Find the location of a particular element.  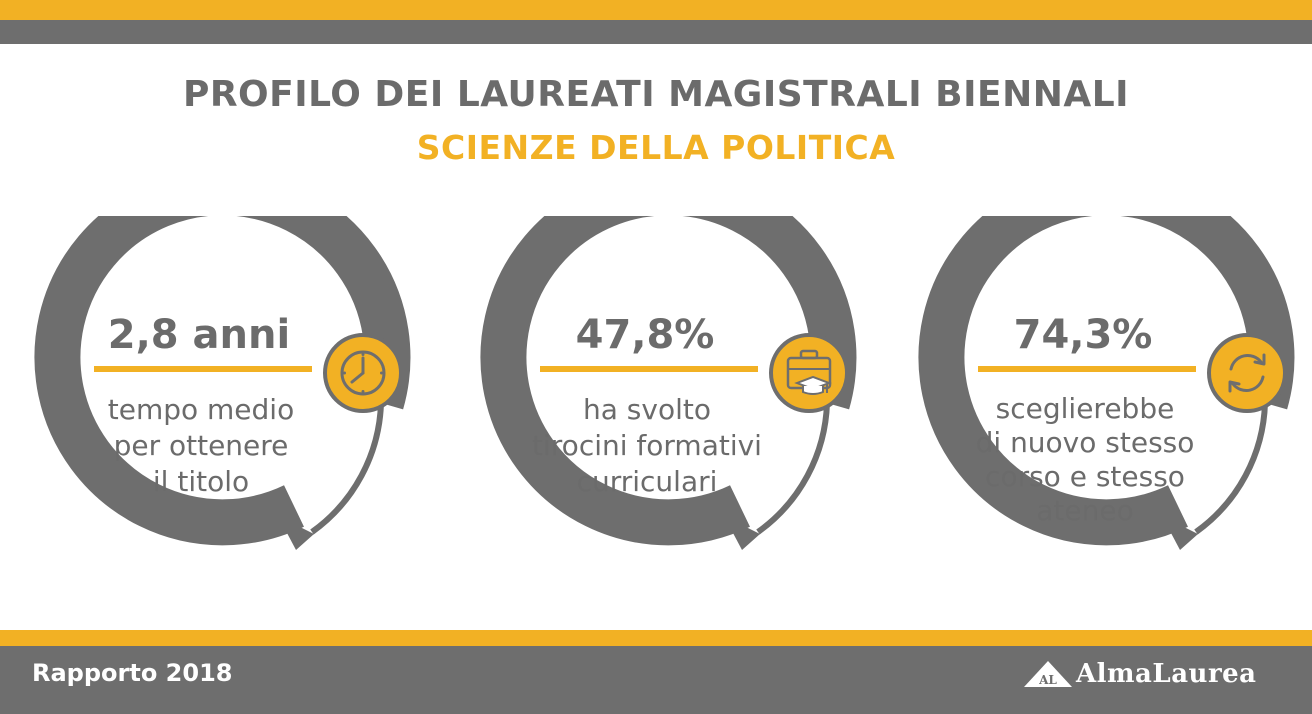

top-accent-band is located at coordinates (656, 10).